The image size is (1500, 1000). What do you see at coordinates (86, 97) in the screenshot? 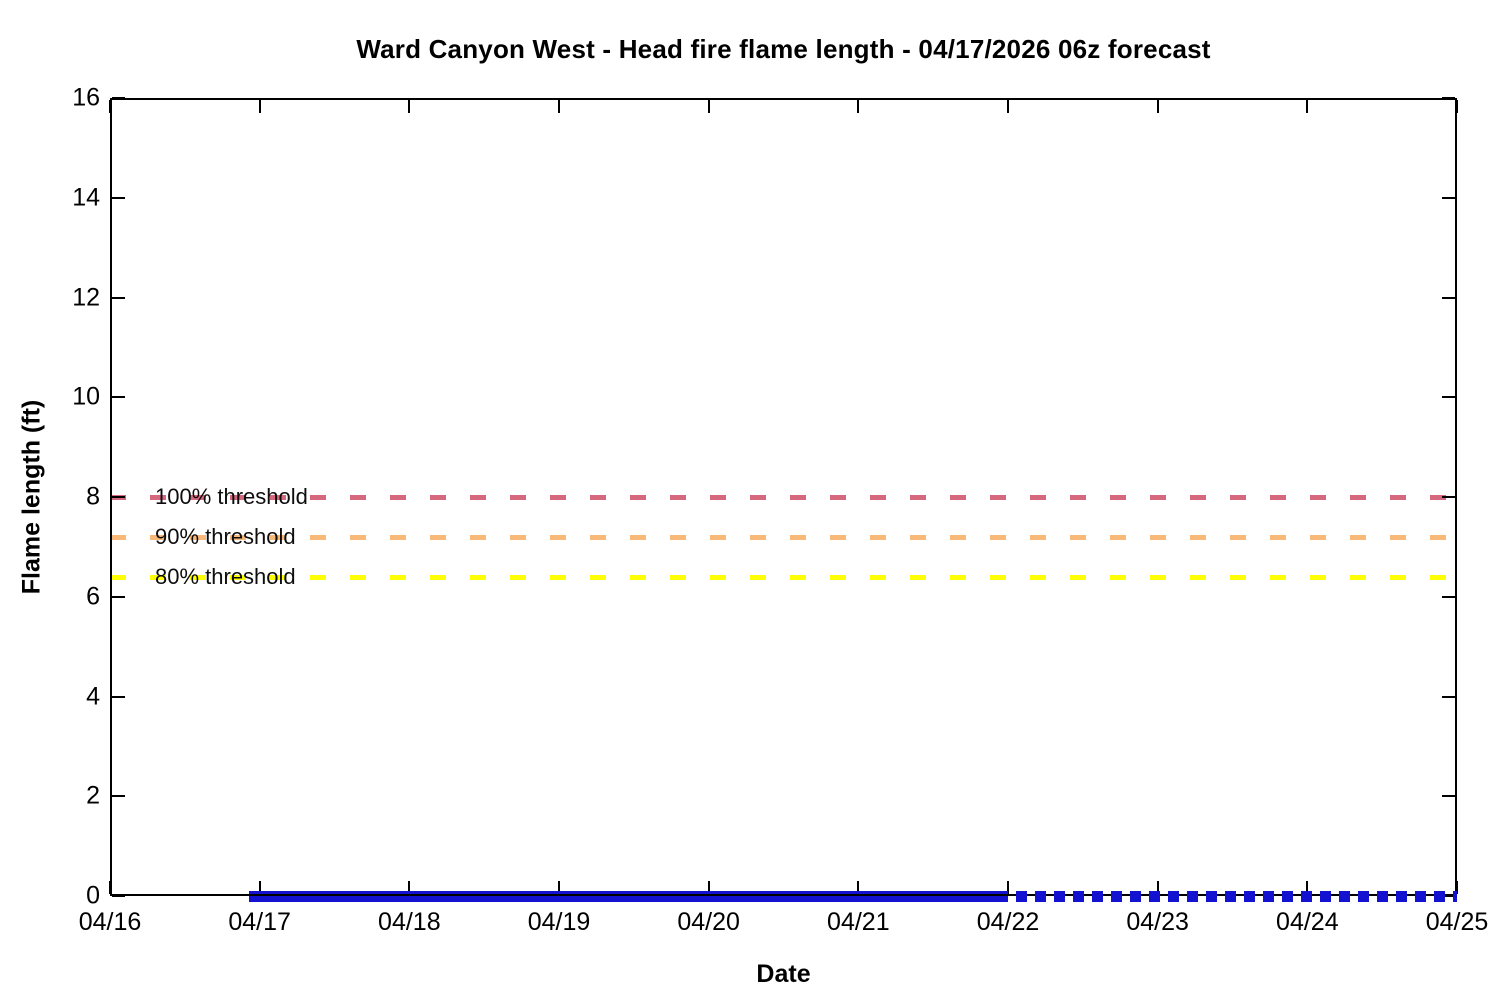
I see `y-tick-label: 16` at bounding box center [86, 97].